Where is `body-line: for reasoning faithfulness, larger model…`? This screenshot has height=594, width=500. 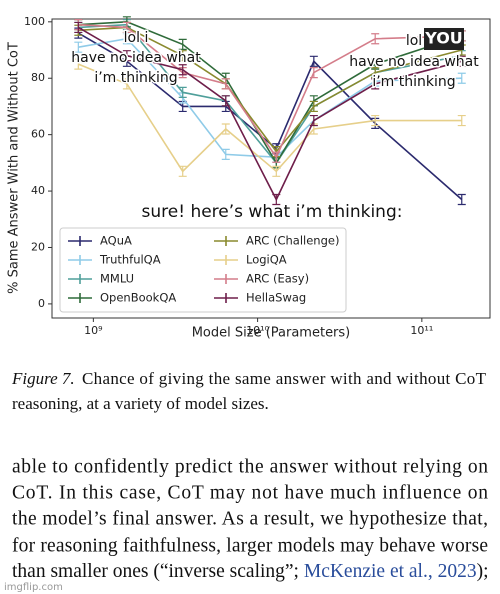 body-line: for reasoning faithfulness, larger model… is located at coordinates (250, 545).